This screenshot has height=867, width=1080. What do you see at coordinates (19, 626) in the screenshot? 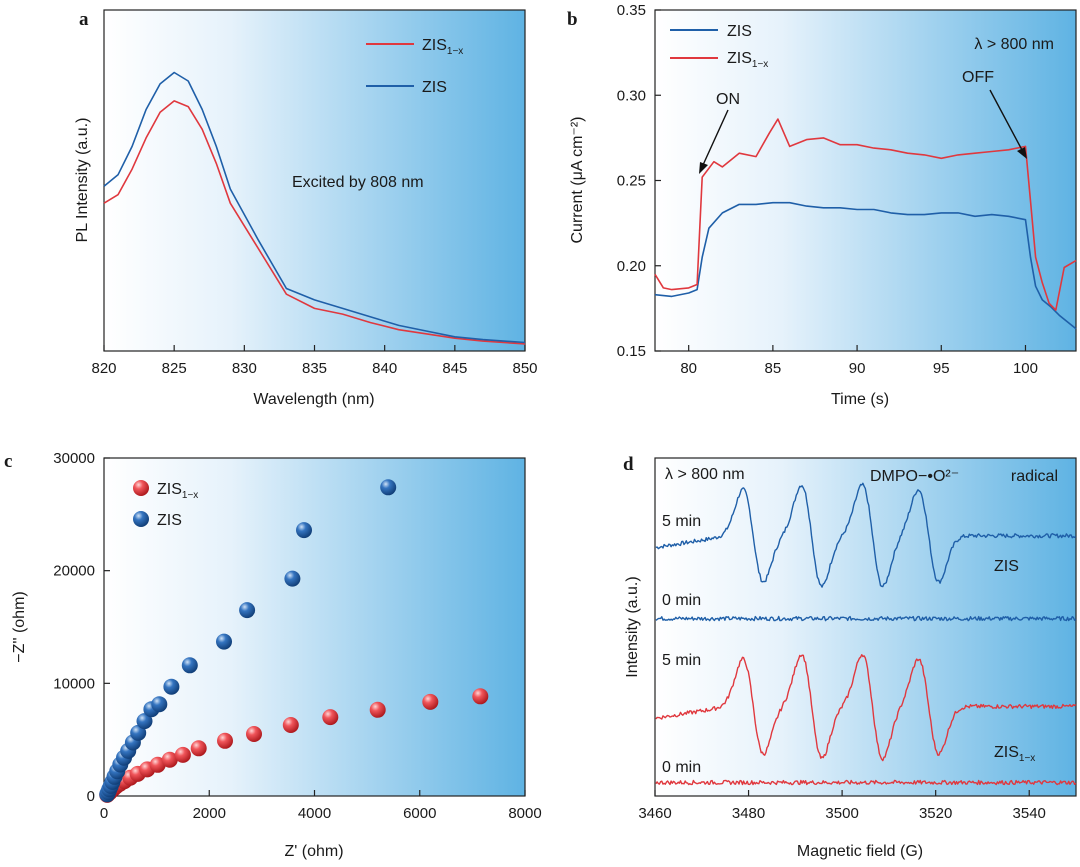
I see `panel-c-y-axis-label: −Z'' (ohm)` at bounding box center [19, 626].